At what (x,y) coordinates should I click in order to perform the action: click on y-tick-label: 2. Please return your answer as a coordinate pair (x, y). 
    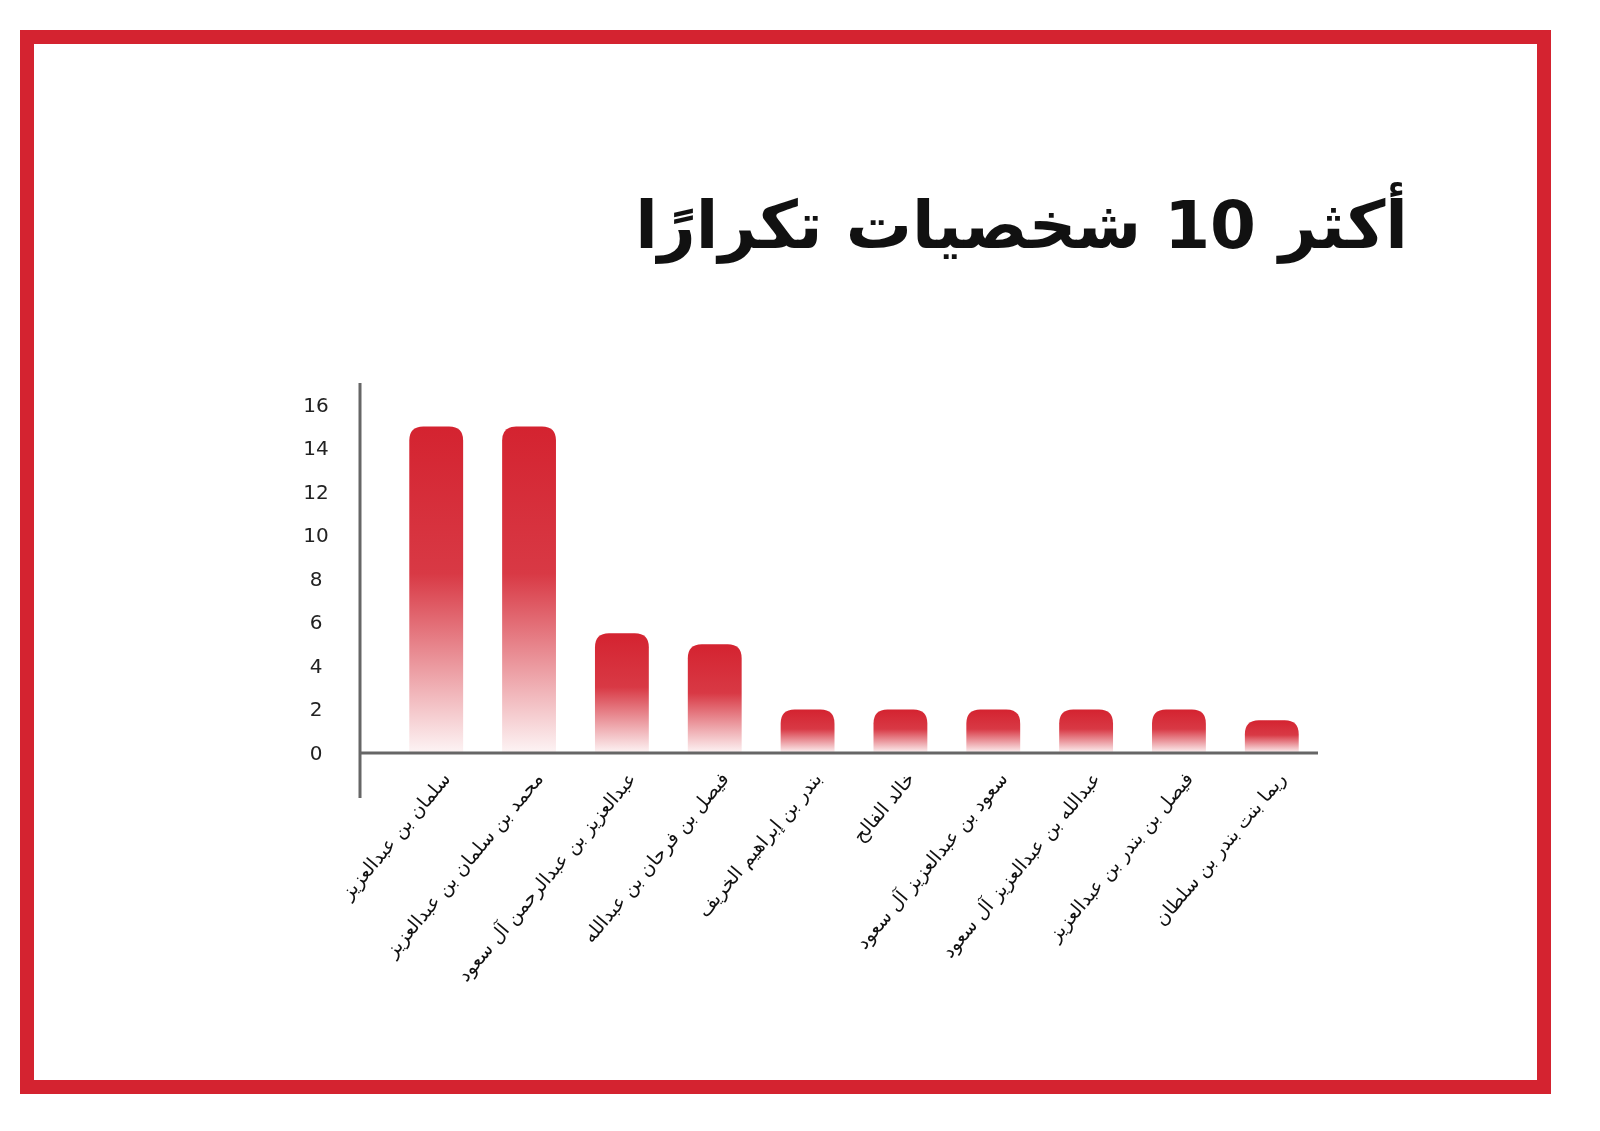
    Looking at the image, I should click on (316, 709).